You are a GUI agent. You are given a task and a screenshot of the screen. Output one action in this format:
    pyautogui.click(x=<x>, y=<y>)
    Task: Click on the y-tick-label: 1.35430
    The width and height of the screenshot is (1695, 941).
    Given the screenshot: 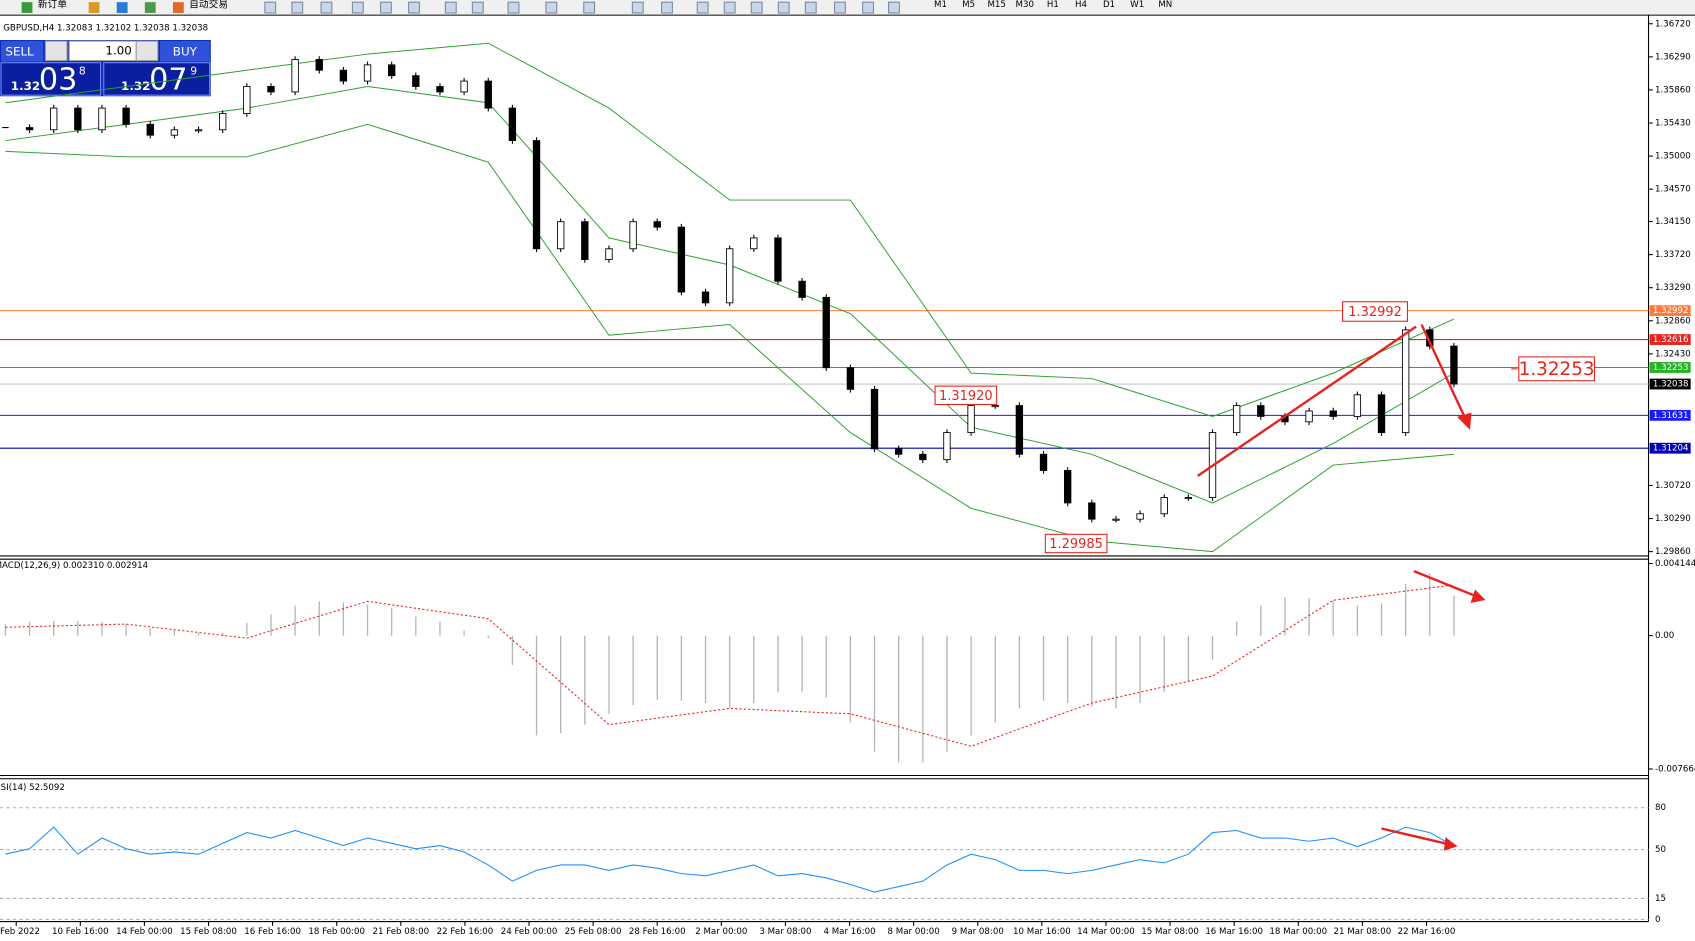 What is the action you would take?
    pyautogui.click(x=1673, y=124)
    